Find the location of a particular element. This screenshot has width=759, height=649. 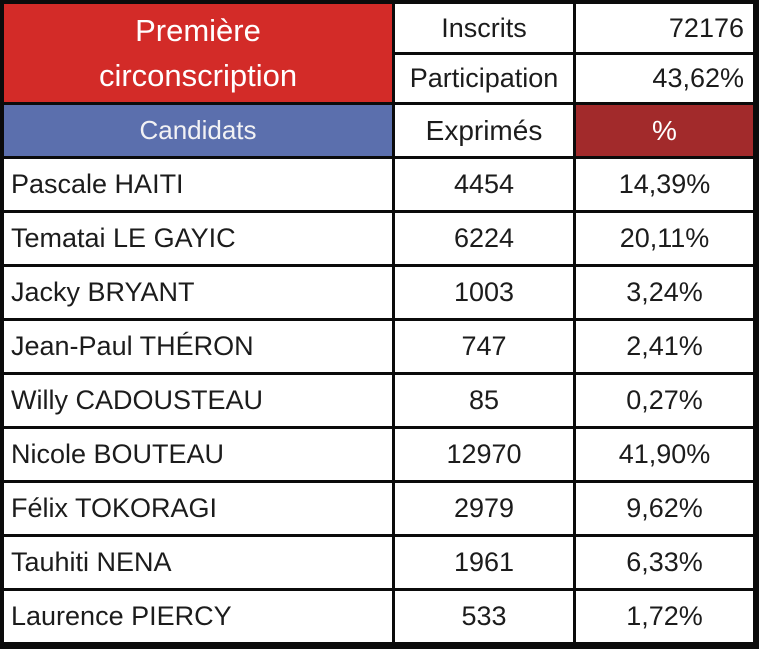

constituency-title-cell: Première circonscription is located at coordinates (198, 53).